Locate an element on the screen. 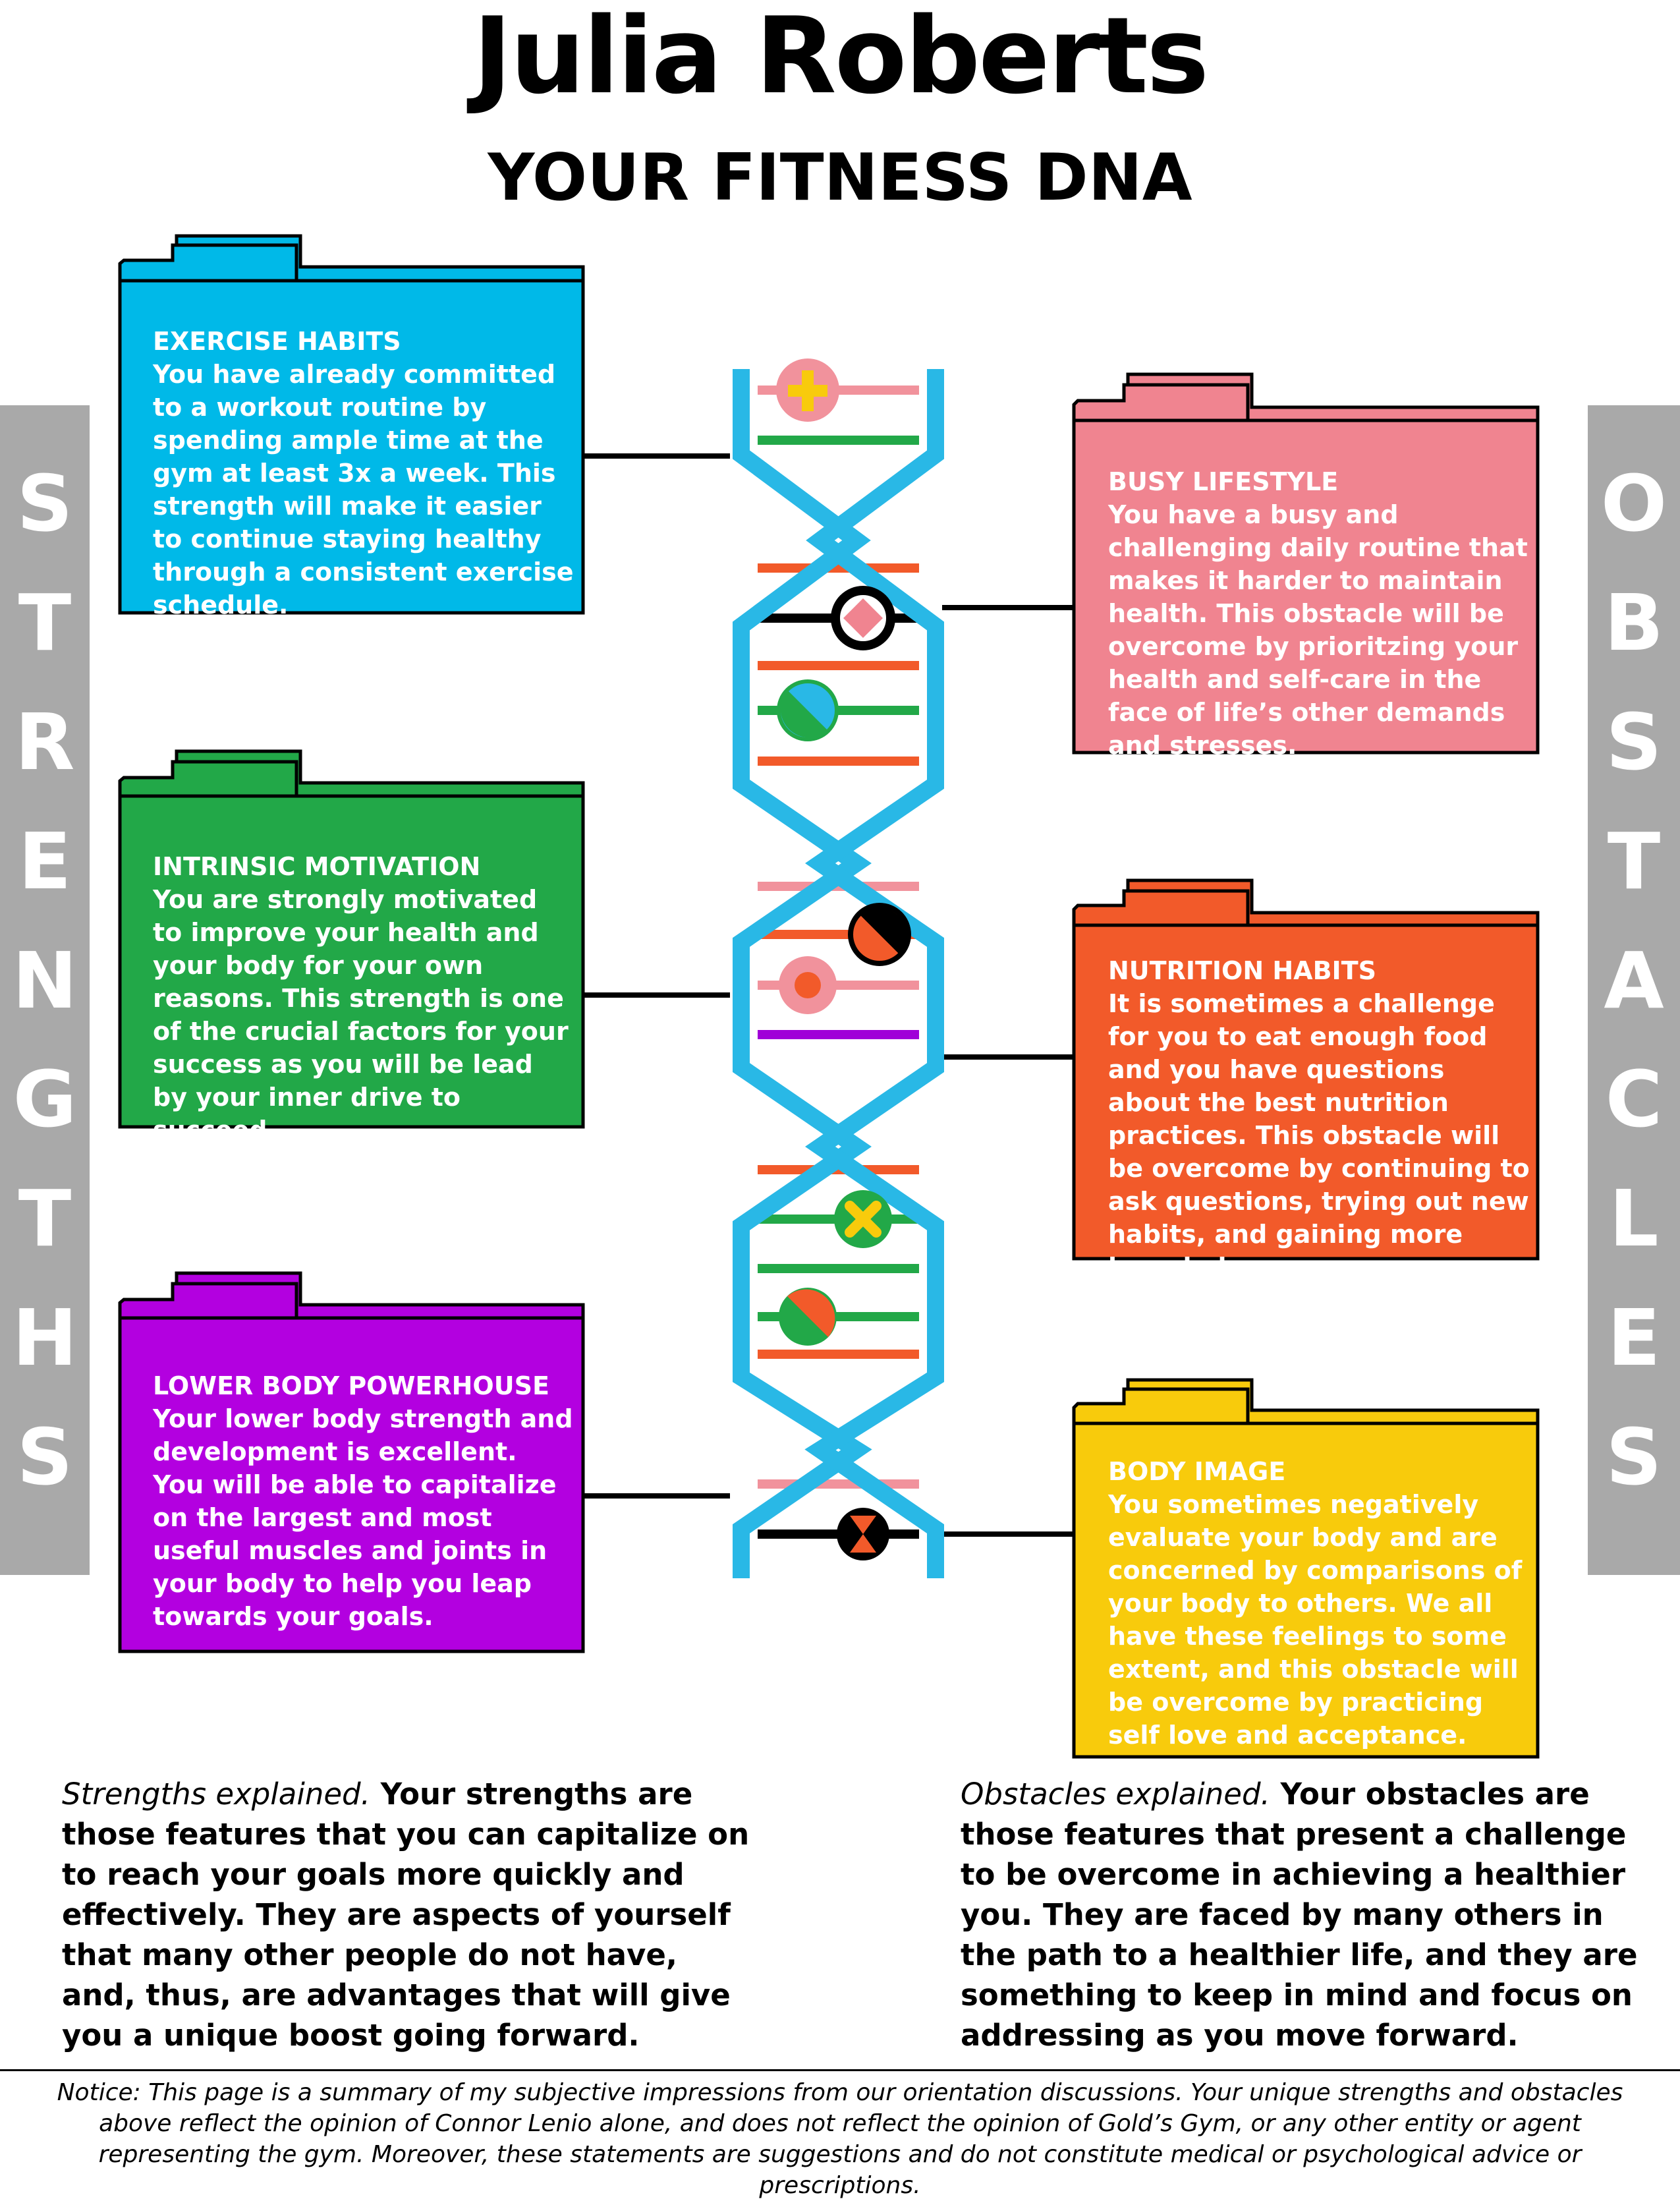 This screenshot has width=1680, height=2201. folder-exercise-habits is located at coordinates (351, 425).